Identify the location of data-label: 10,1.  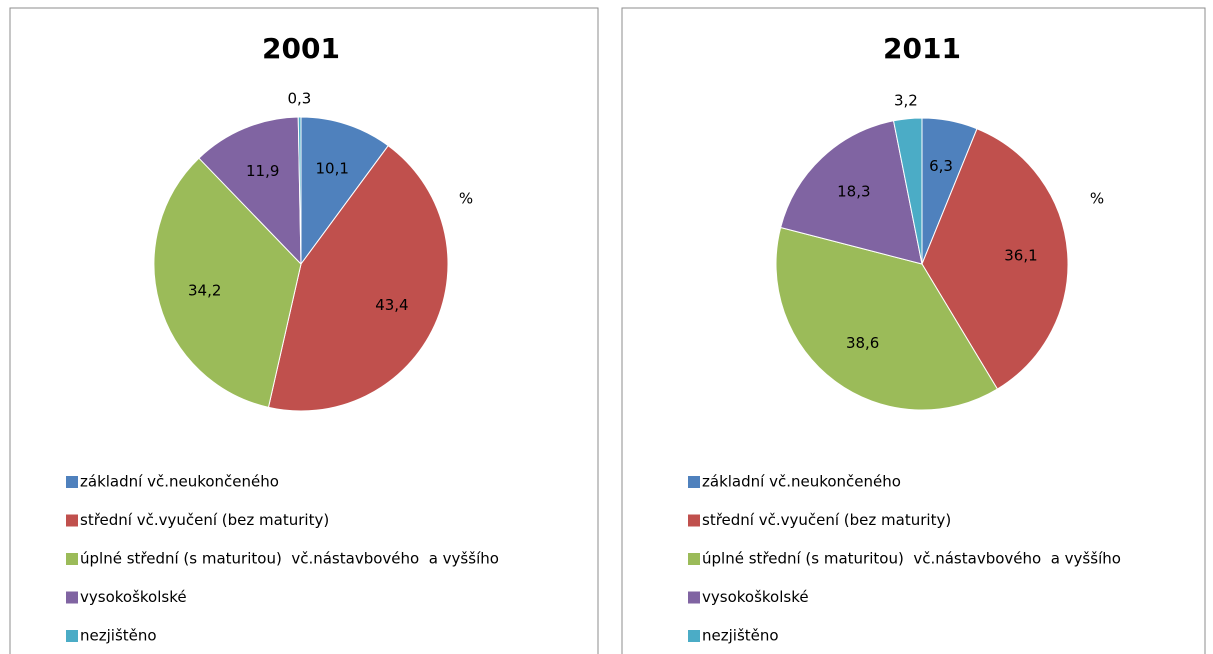
(332, 169).